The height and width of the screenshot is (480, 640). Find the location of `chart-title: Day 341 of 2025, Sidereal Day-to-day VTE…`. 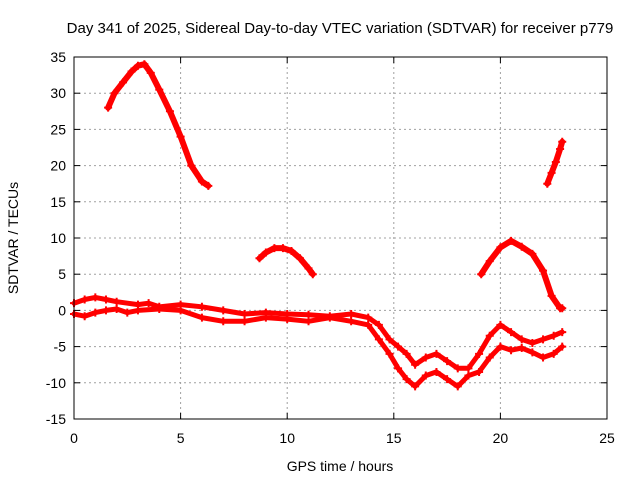

chart-title: Day 341 of 2025, Sidereal Day-to-day VTE… is located at coordinates (340, 28).